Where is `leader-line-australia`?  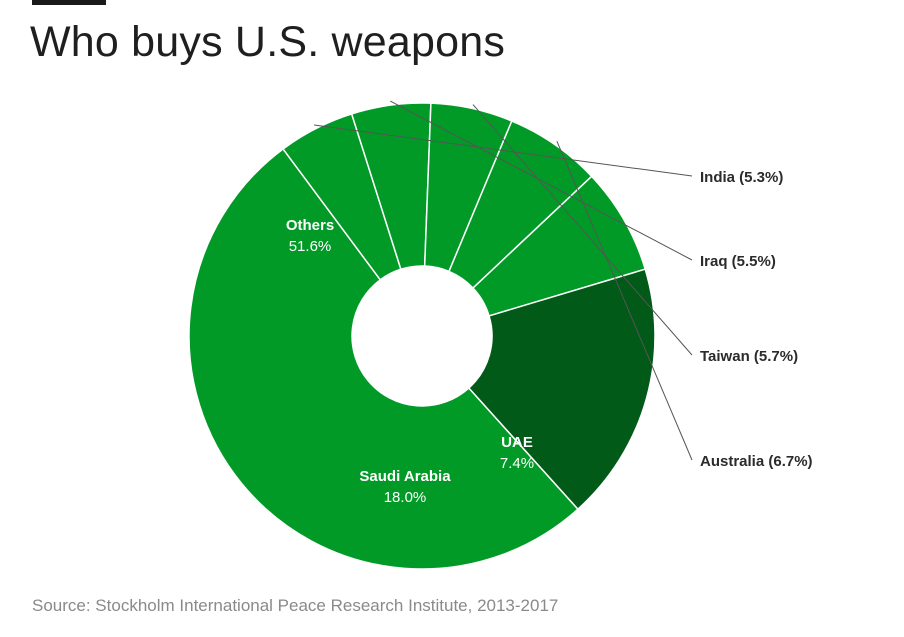
leader-line-australia is located at coordinates (624, 301).